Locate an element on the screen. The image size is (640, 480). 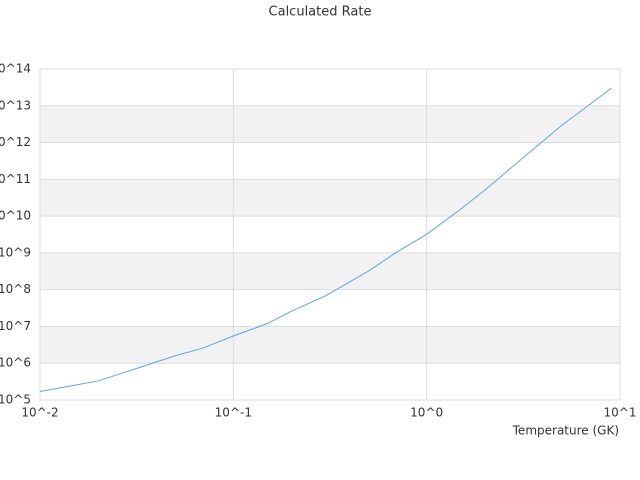
y-tick-label: 10^13 is located at coordinates (15, 105).